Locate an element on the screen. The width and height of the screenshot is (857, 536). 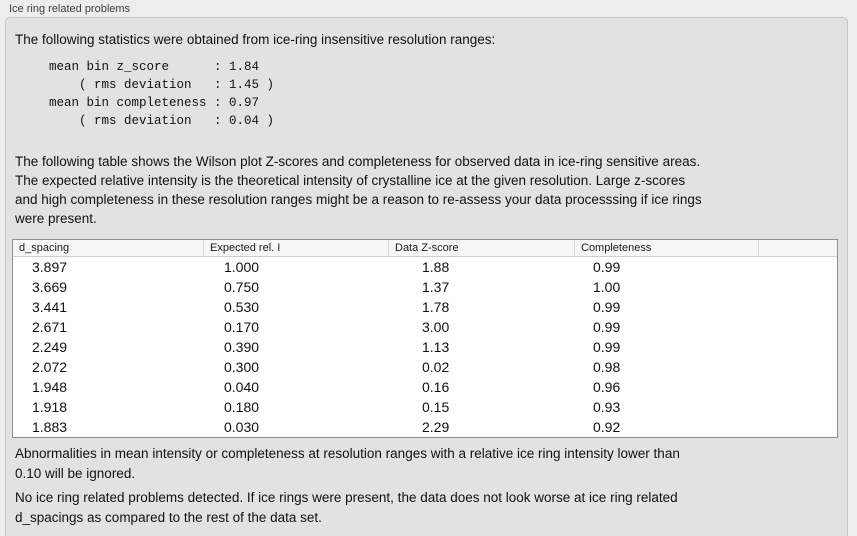
table-row: 3.897 1.000 1.88 0.99 is located at coordinates (425, 267).